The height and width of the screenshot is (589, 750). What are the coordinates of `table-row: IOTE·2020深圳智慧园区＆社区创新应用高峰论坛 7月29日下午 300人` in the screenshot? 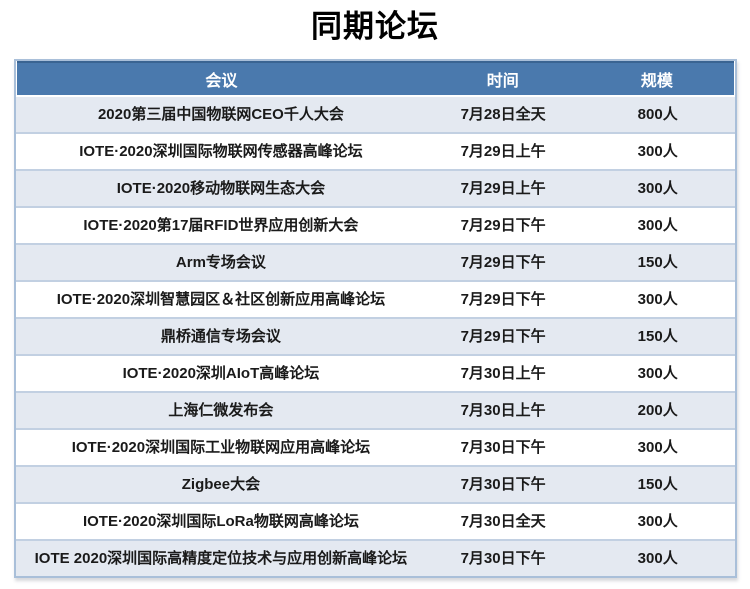 It's located at (375, 298).